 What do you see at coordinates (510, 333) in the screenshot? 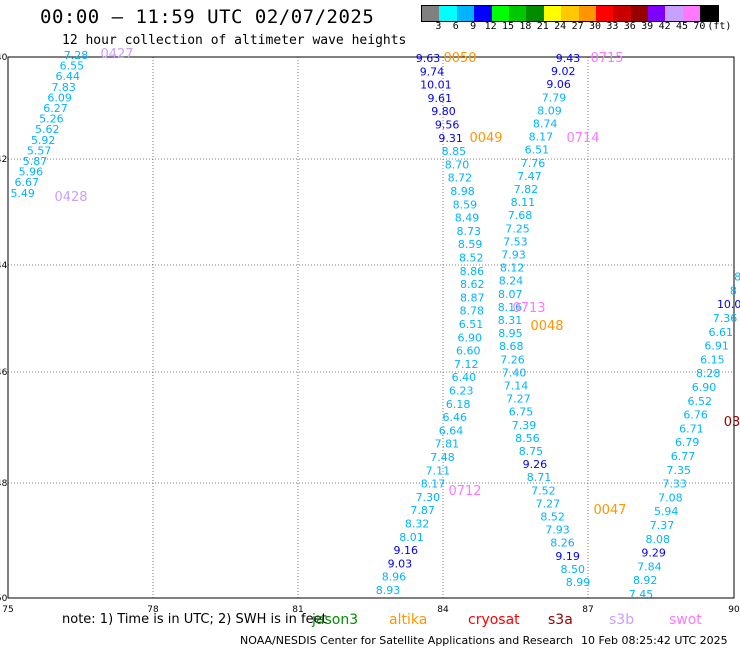
I see `swh-value: 8.95` at bounding box center [510, 333].